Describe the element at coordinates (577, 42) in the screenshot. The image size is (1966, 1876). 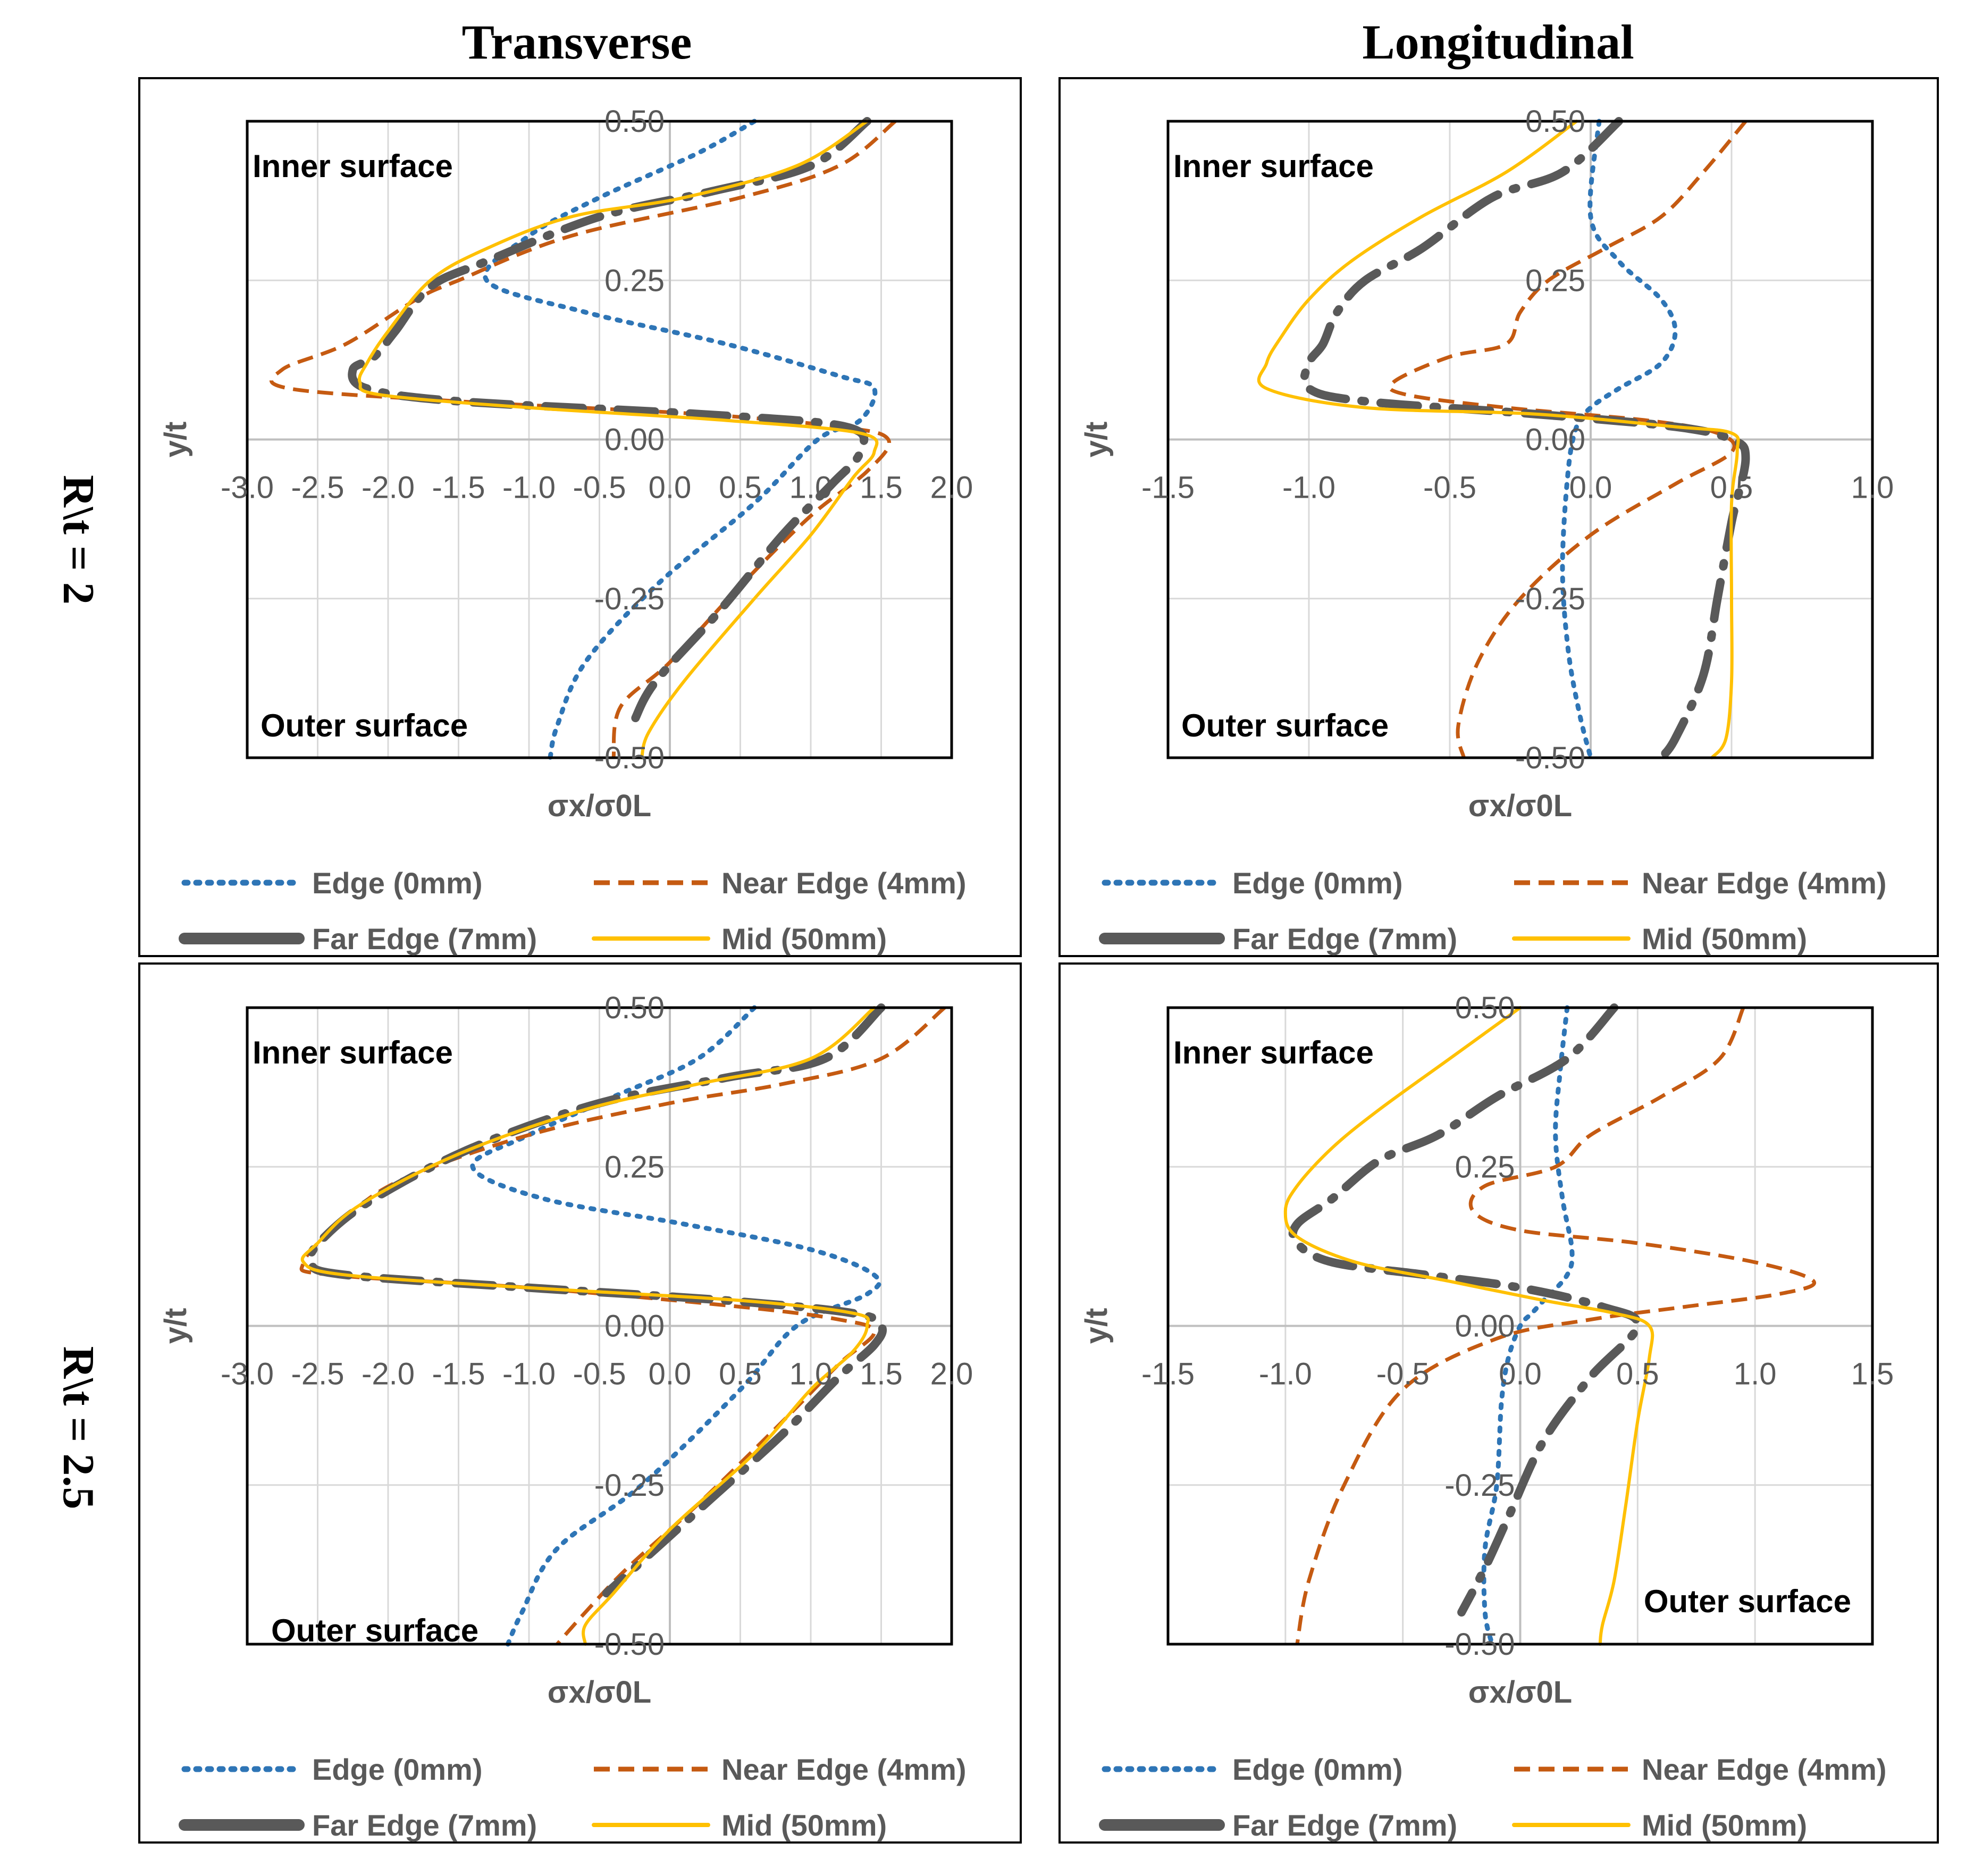
I see `column-title-transverse: Transverse` at that location.